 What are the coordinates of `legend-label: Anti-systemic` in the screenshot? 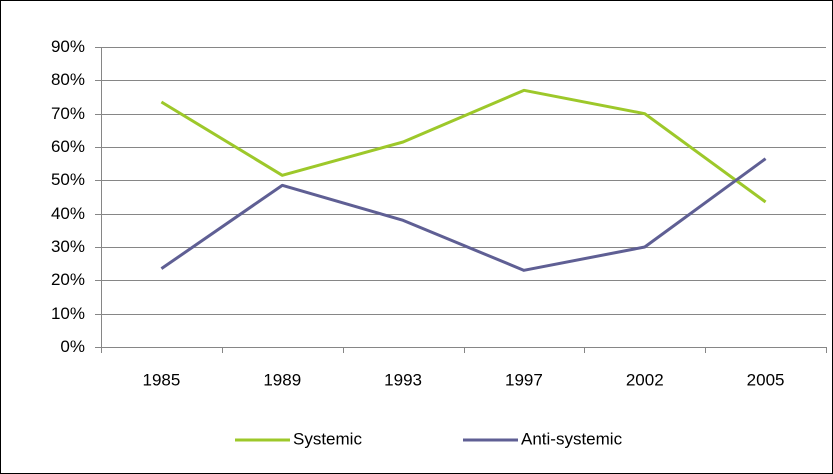 It's located at (572, 438).